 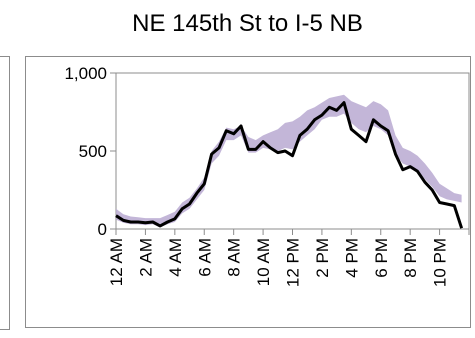 What do you see at coordinates (102, 229) in the screenshot?
I see `y-tick-label: 0` at bounding box center [102, 229].